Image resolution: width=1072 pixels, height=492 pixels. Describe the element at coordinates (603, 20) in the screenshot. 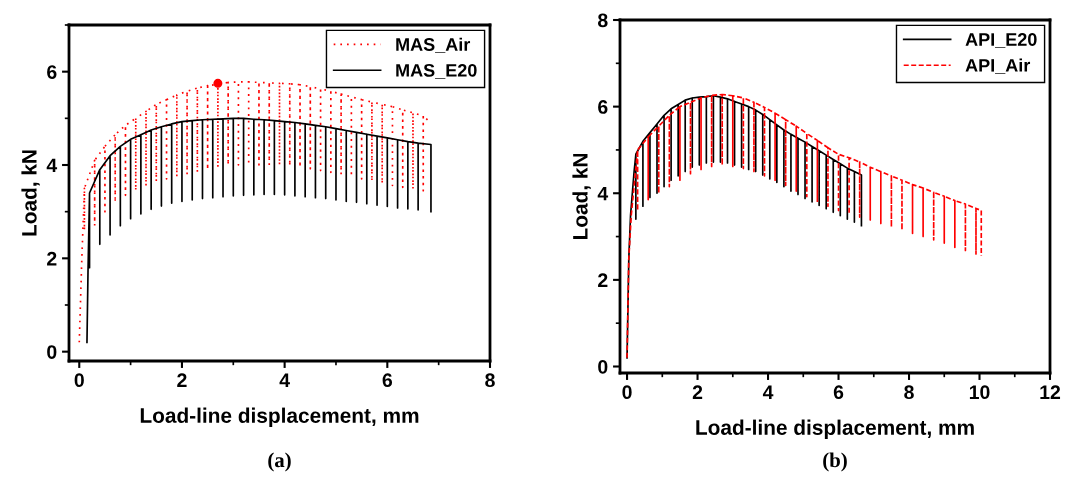

I see `y-tick-label: 8` at that location.